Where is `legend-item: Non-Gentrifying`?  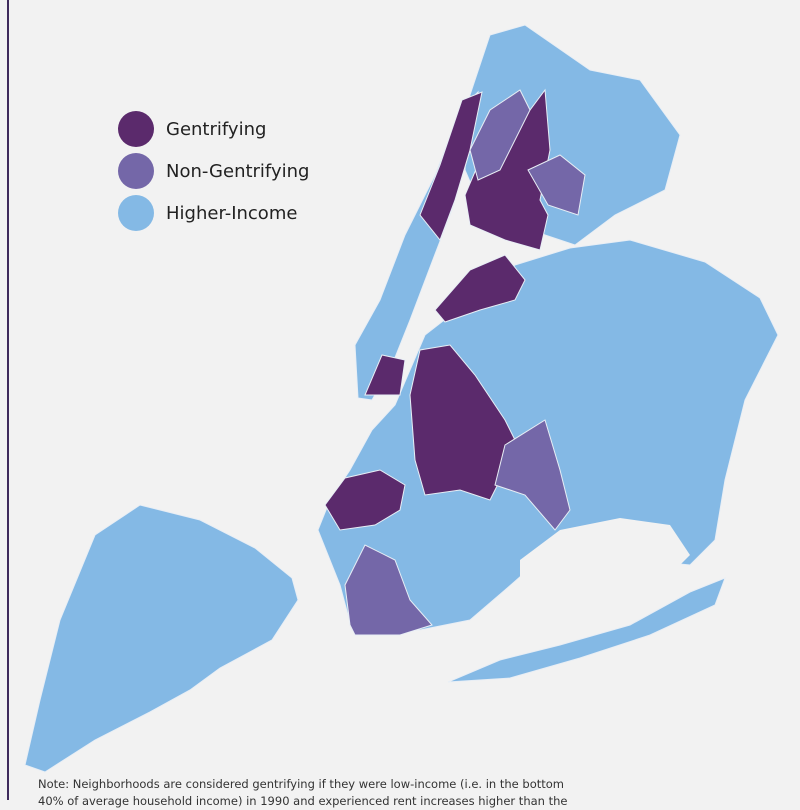 legend-item: Non-Gentrifying is located at coordinates (213, 171).